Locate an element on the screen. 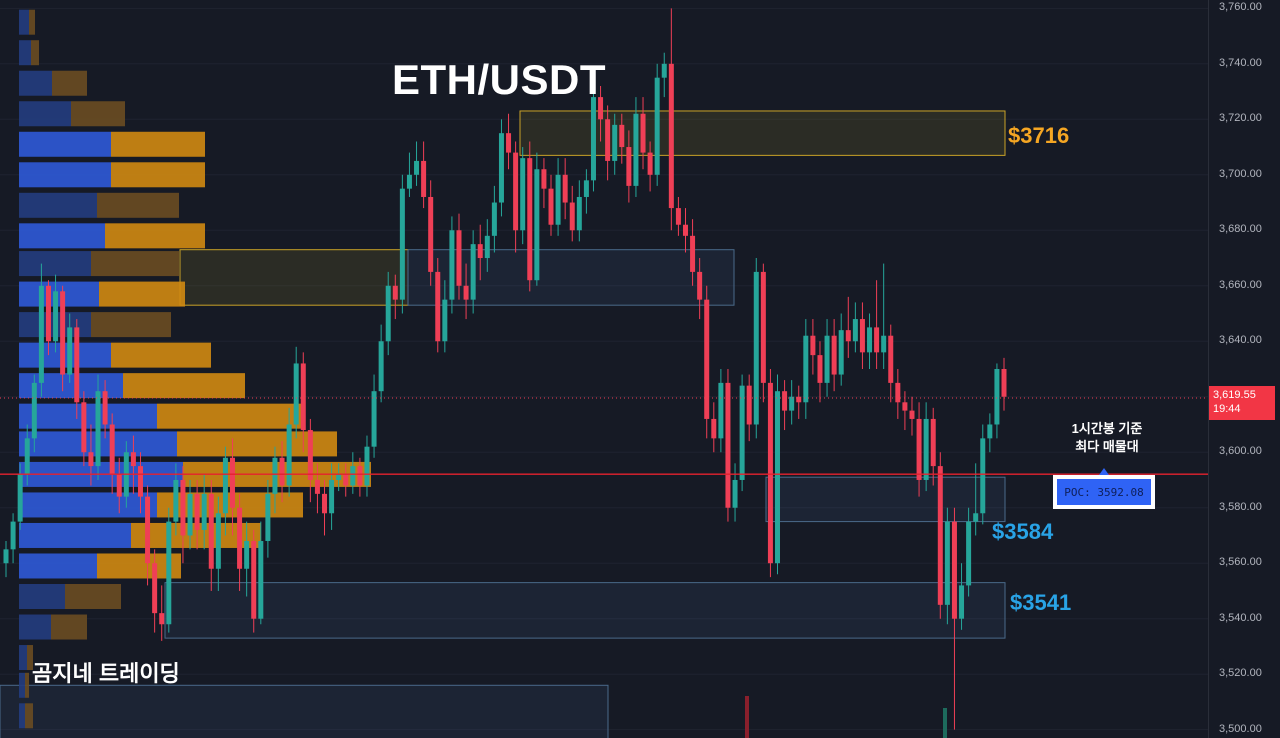  volume-spike is located at coordinates (945, 723).